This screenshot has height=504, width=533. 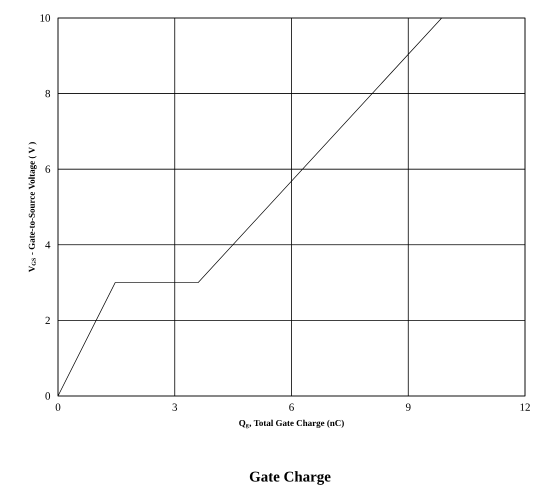 What do you see at coordinates (408, 407) in the screenshot?
I see `x-tick-label: 9` at bounding box center [408, 407].